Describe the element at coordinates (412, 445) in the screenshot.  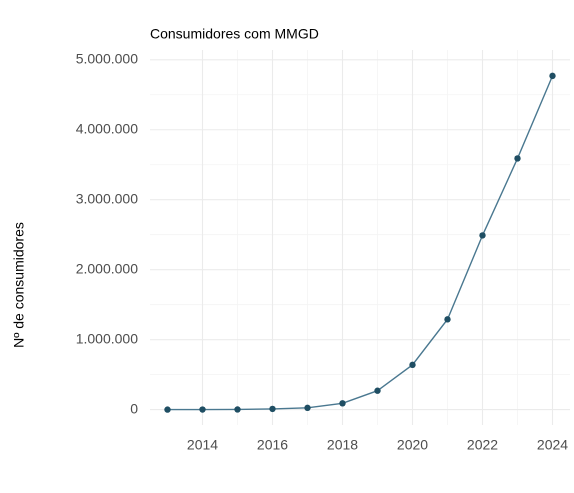
I see `x-tick-label: 2020` at that location.